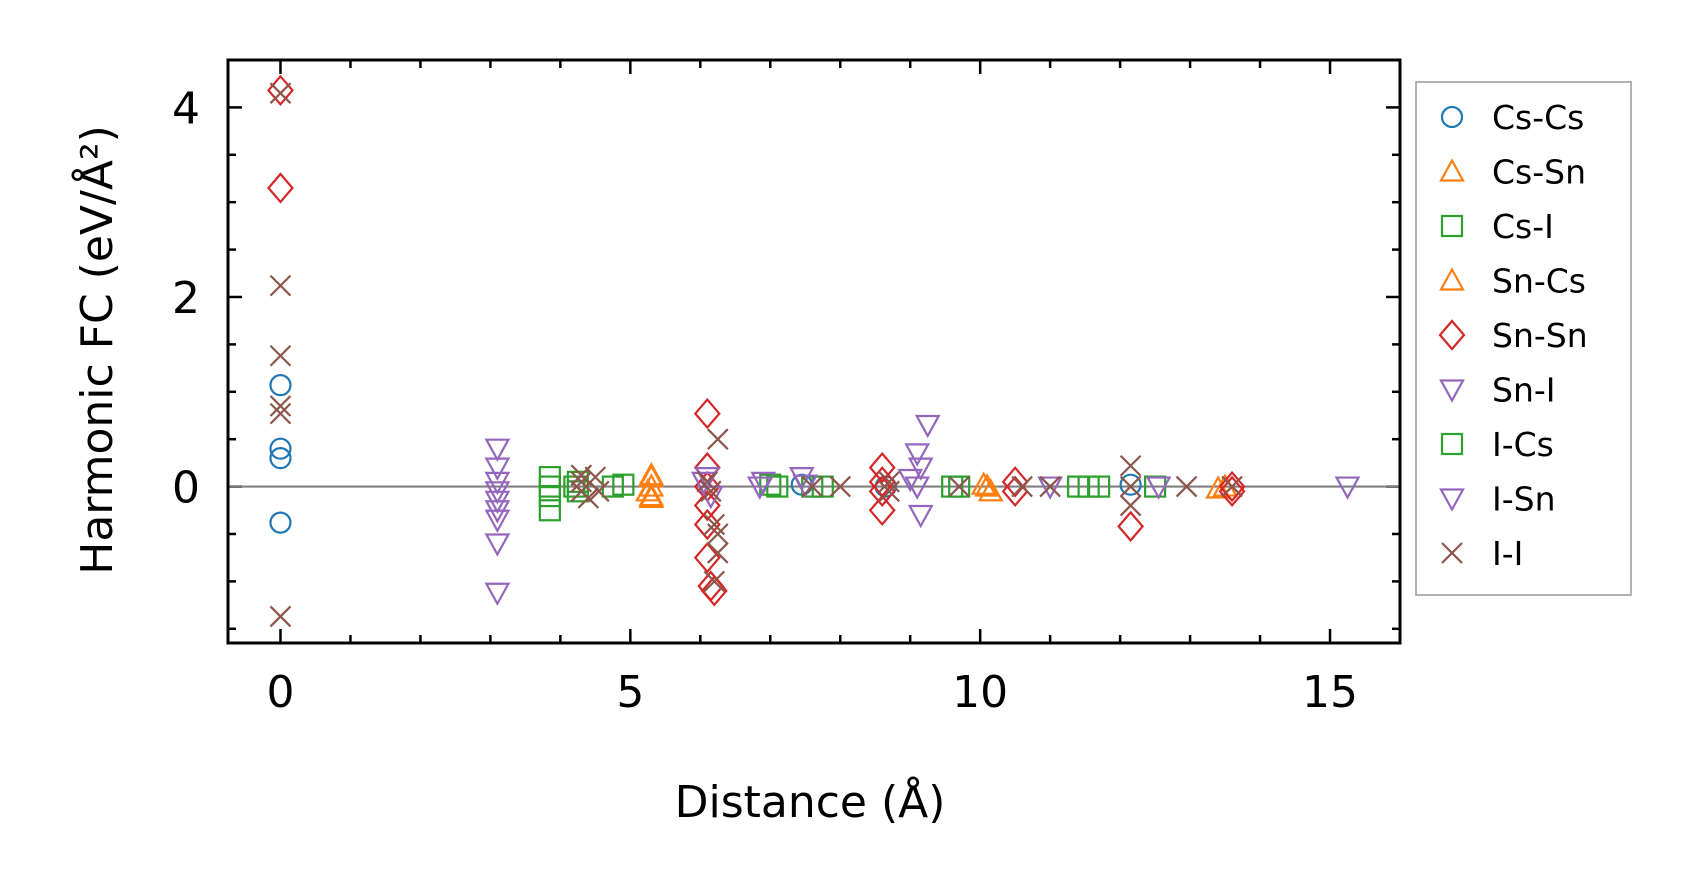 The image size is (1681, 883). I want to click on legend-item-i-sn: I-Sn, so click(1497, 499).